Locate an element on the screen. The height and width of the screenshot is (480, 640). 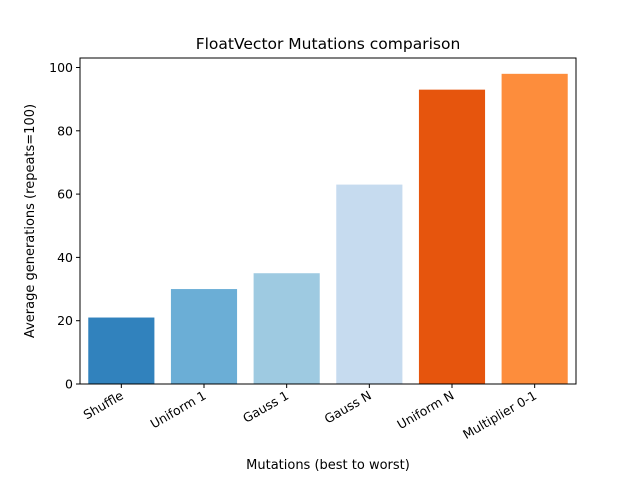
x-tick-label: Gauss 1 is located at coordinates (265, 407).